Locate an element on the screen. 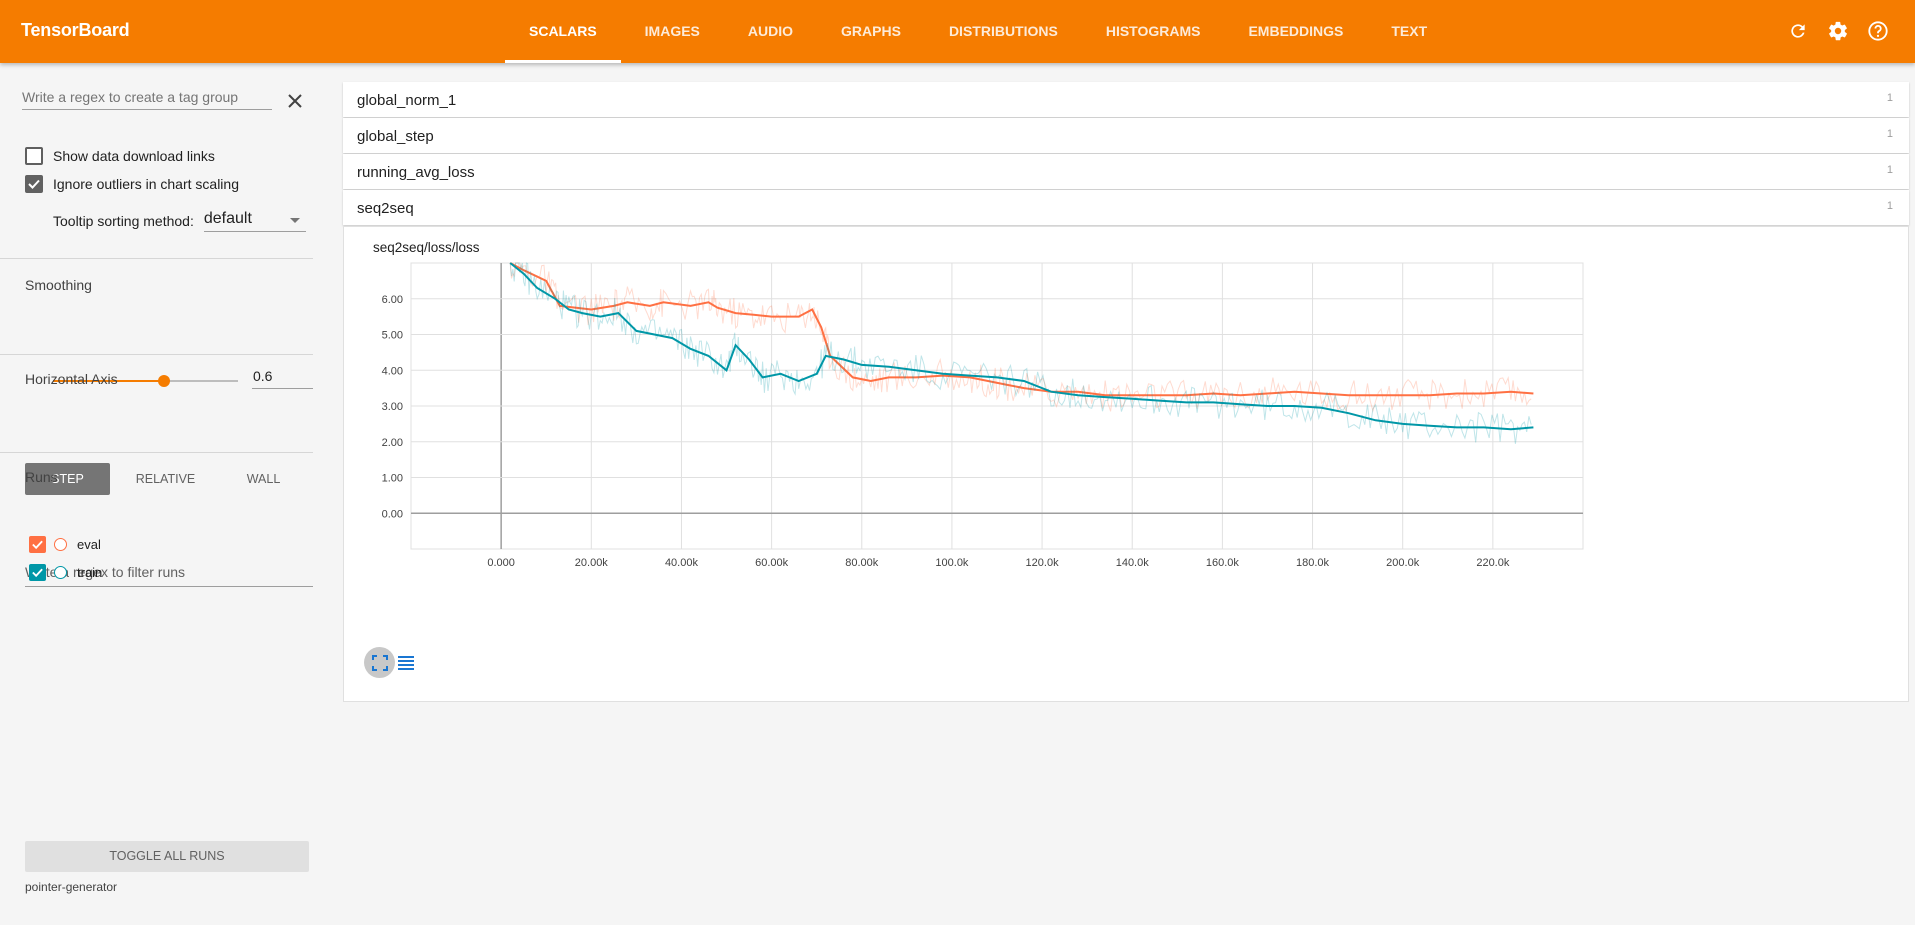  x-tick-label: 40.00k is located at coordinates (682, 563).